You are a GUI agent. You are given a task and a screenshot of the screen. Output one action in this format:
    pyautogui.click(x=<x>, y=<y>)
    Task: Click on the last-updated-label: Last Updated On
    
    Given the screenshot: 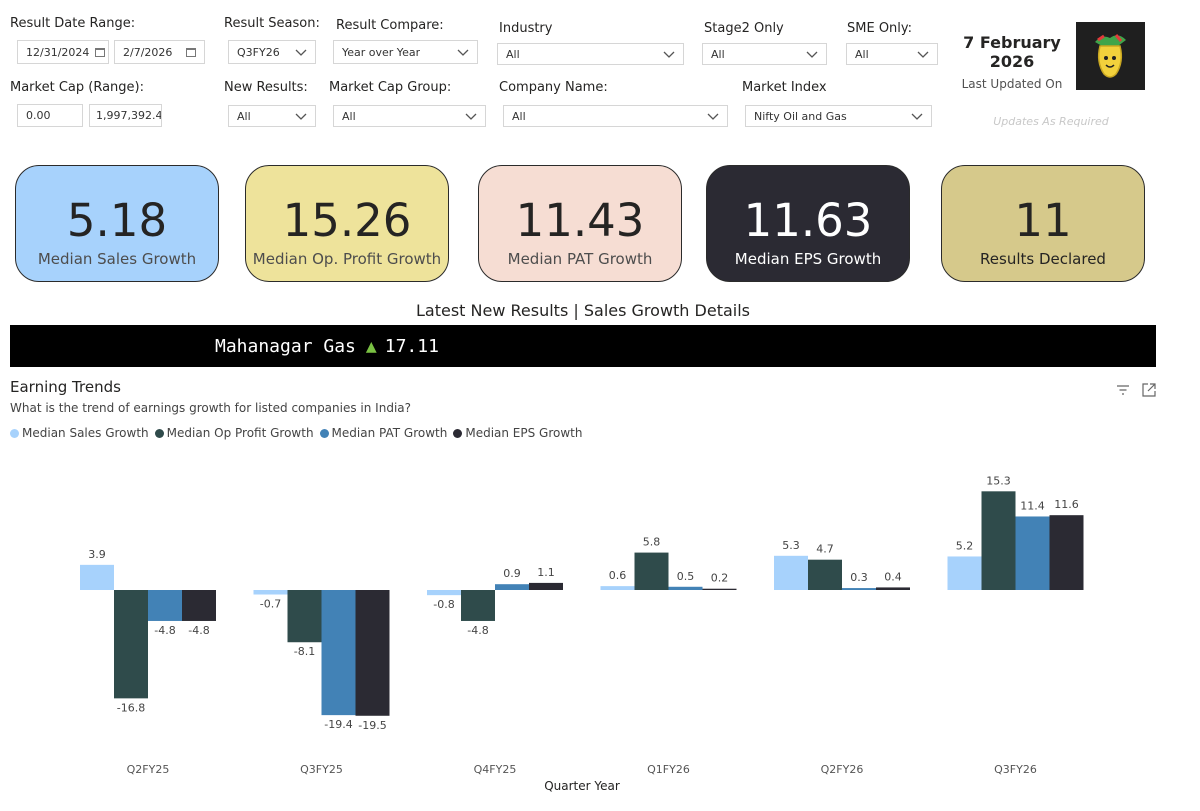 What is the action you would take?
    pyautogui.click(x=1012, y=84)
    